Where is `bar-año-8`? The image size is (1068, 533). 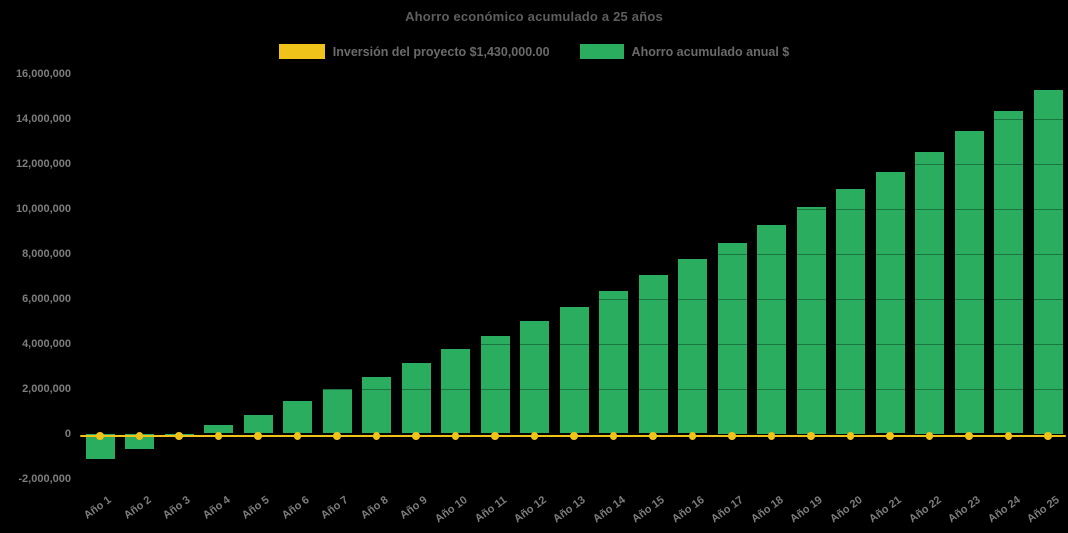 bar-año-8 is located at coordinates (376, 405).